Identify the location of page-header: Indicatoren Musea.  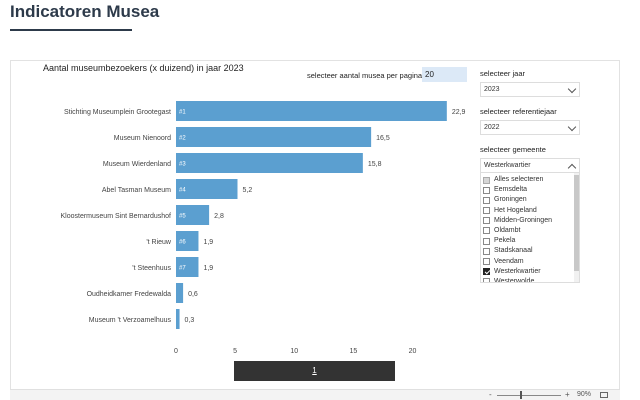
(320, 25).